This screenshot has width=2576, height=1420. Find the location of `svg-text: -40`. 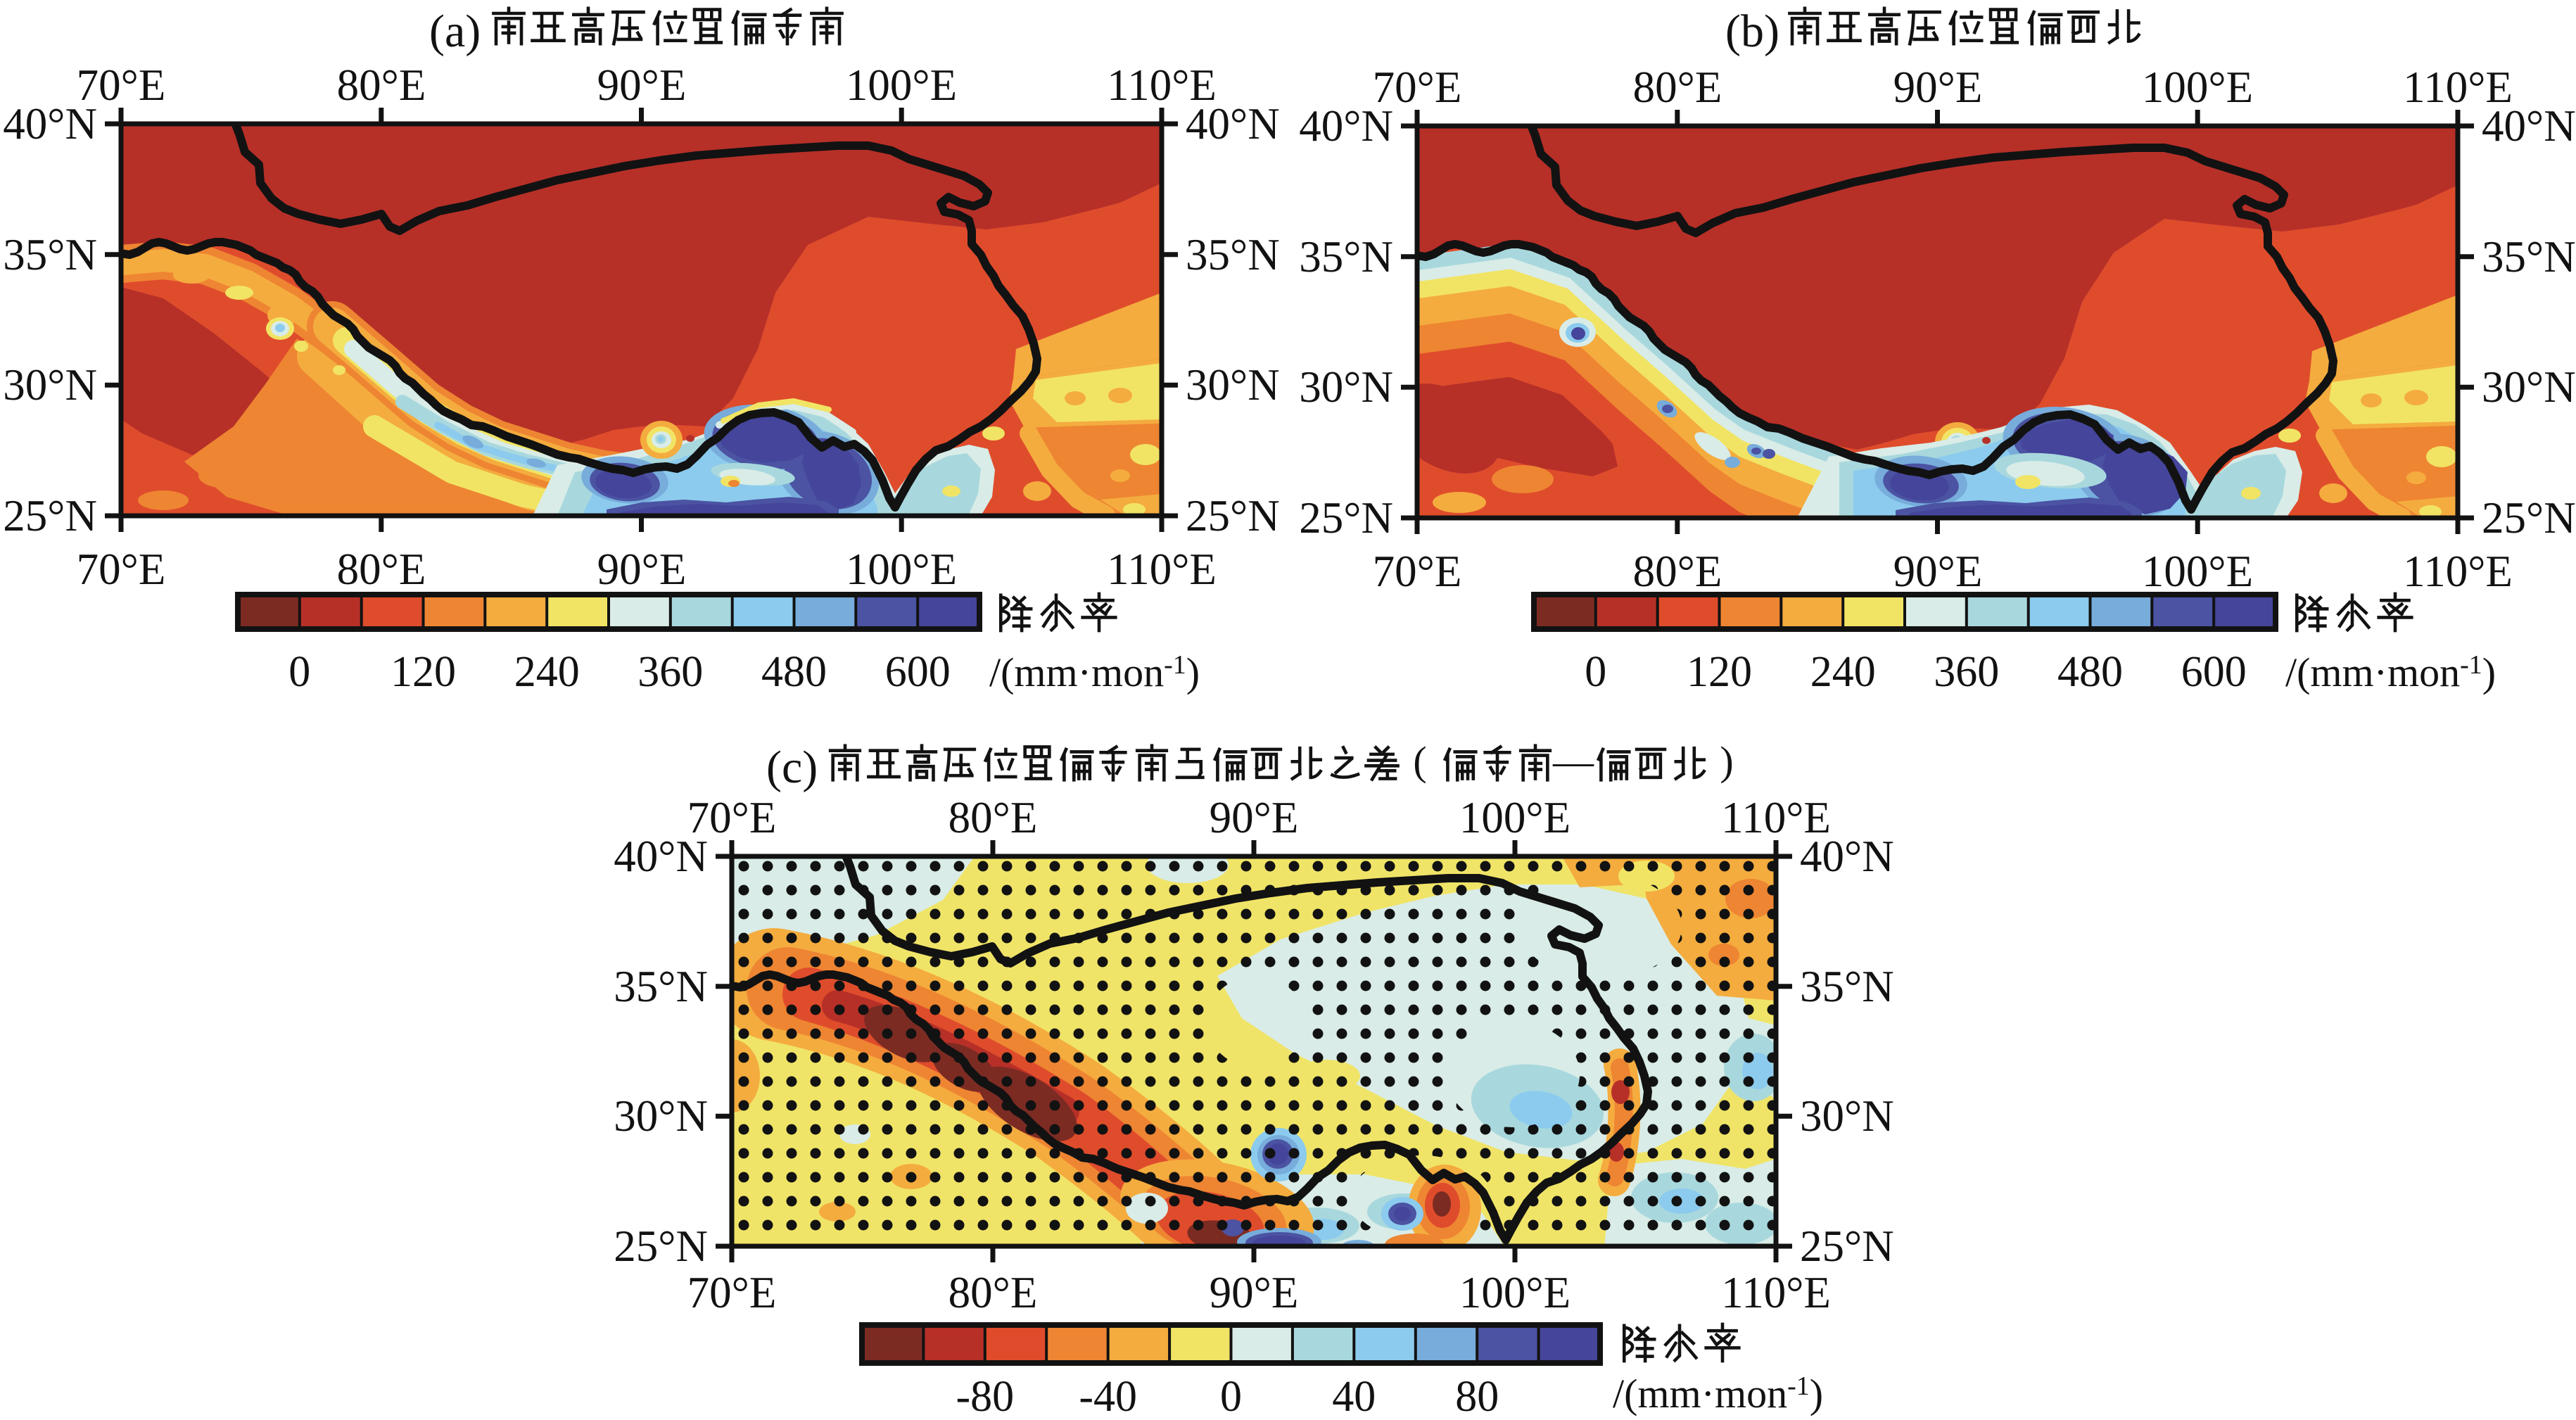

svg-text: -40 is located at coordinates (1108, 1395).